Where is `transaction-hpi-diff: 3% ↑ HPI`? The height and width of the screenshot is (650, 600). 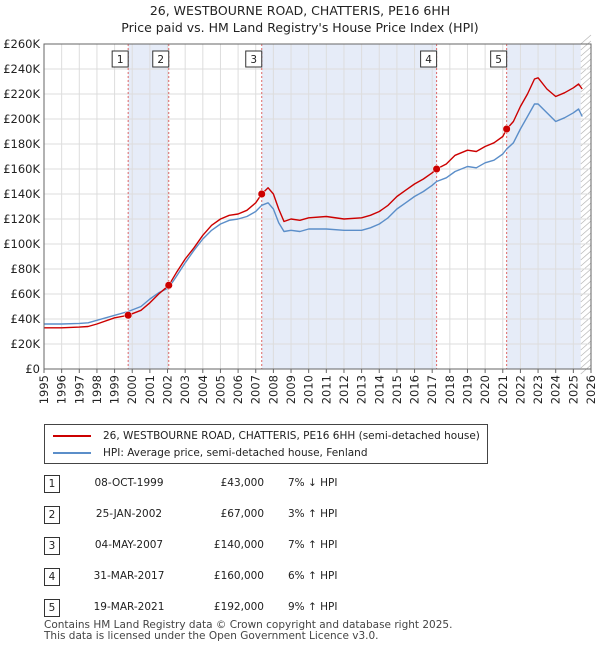
transaction-hpi-diff: 3% ↑ HPI is located at coordinates (313, 514).